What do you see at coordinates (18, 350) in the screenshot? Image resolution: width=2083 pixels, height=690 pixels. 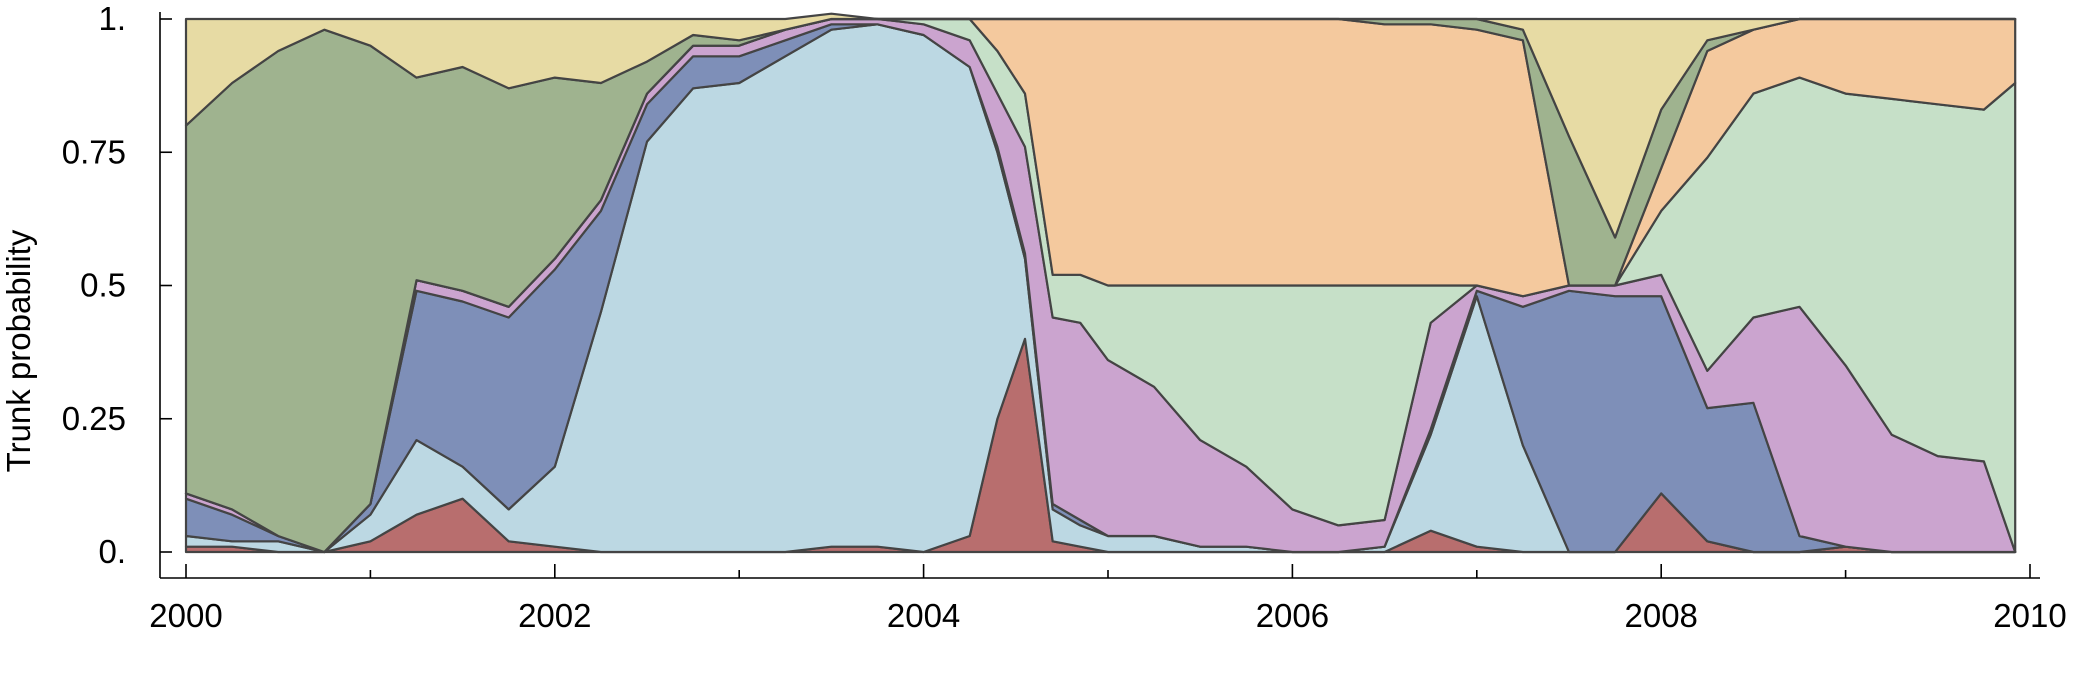 I see `y-axis-title: Trunk probability` at bounding box center [18, 350].